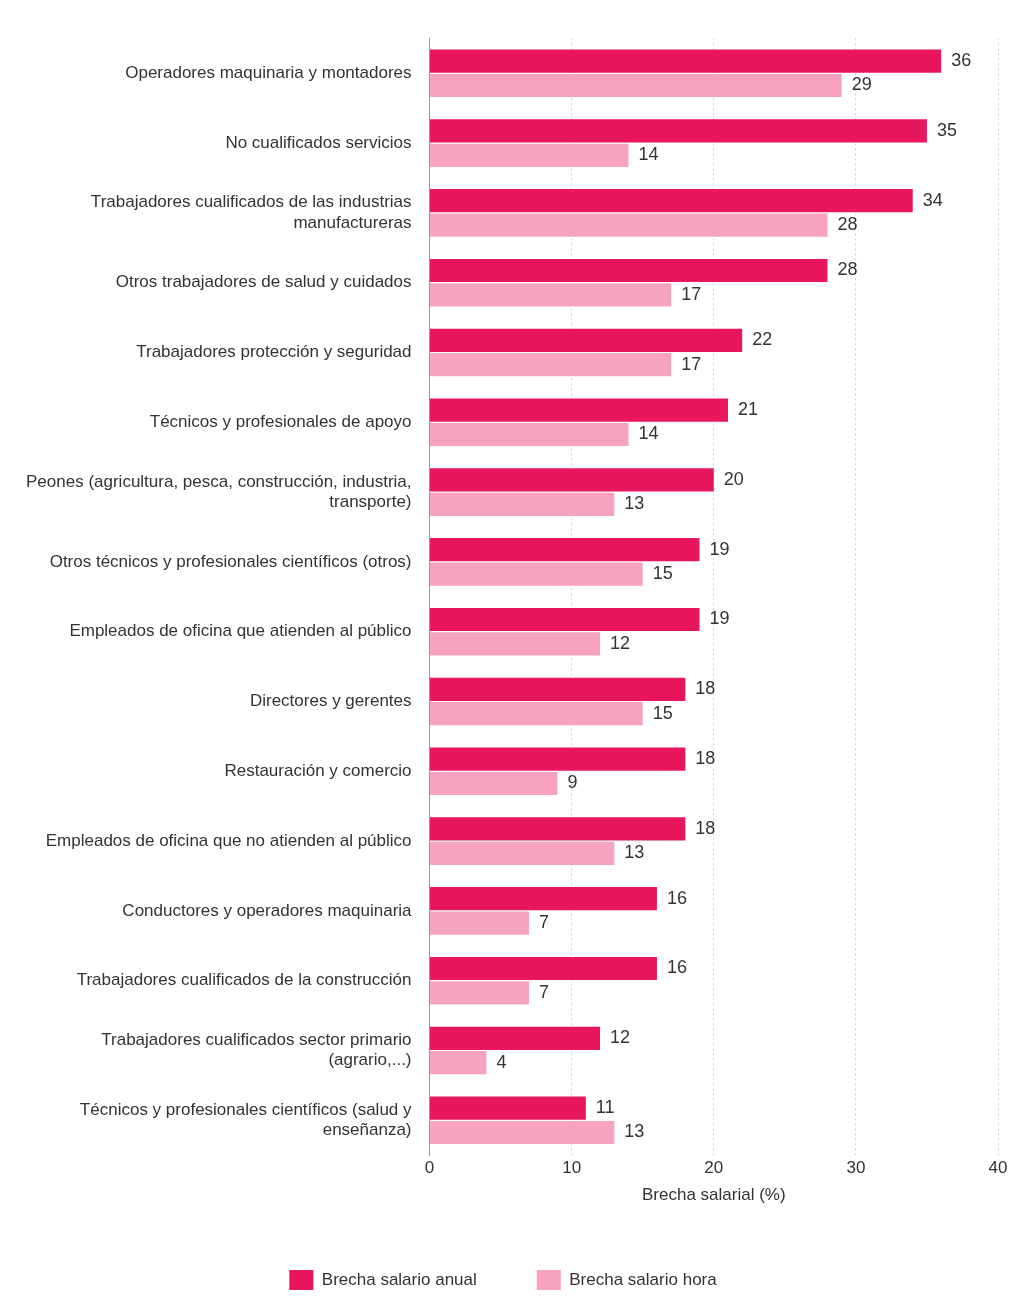 The height and width of the screenshot is (1306, 1018). I want to click on y-tick-label: Directores y gerentes, so click(330, 701).